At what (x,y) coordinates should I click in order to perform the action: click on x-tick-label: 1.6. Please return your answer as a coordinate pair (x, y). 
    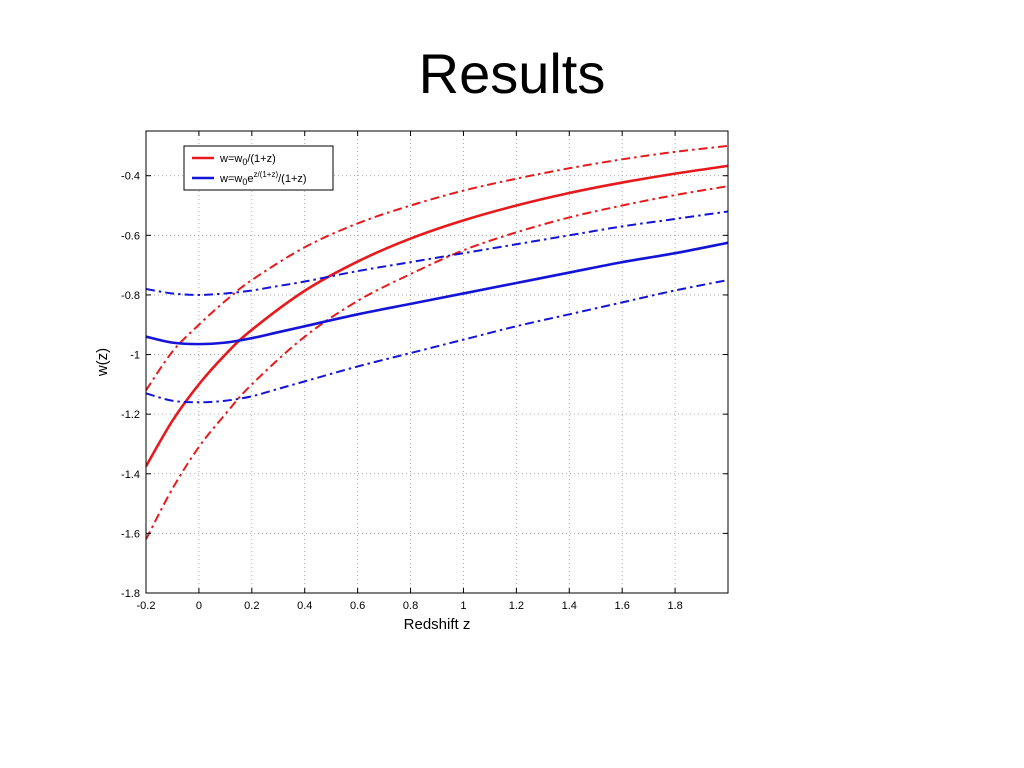
    Looking at the image, I should click on (622, 606).